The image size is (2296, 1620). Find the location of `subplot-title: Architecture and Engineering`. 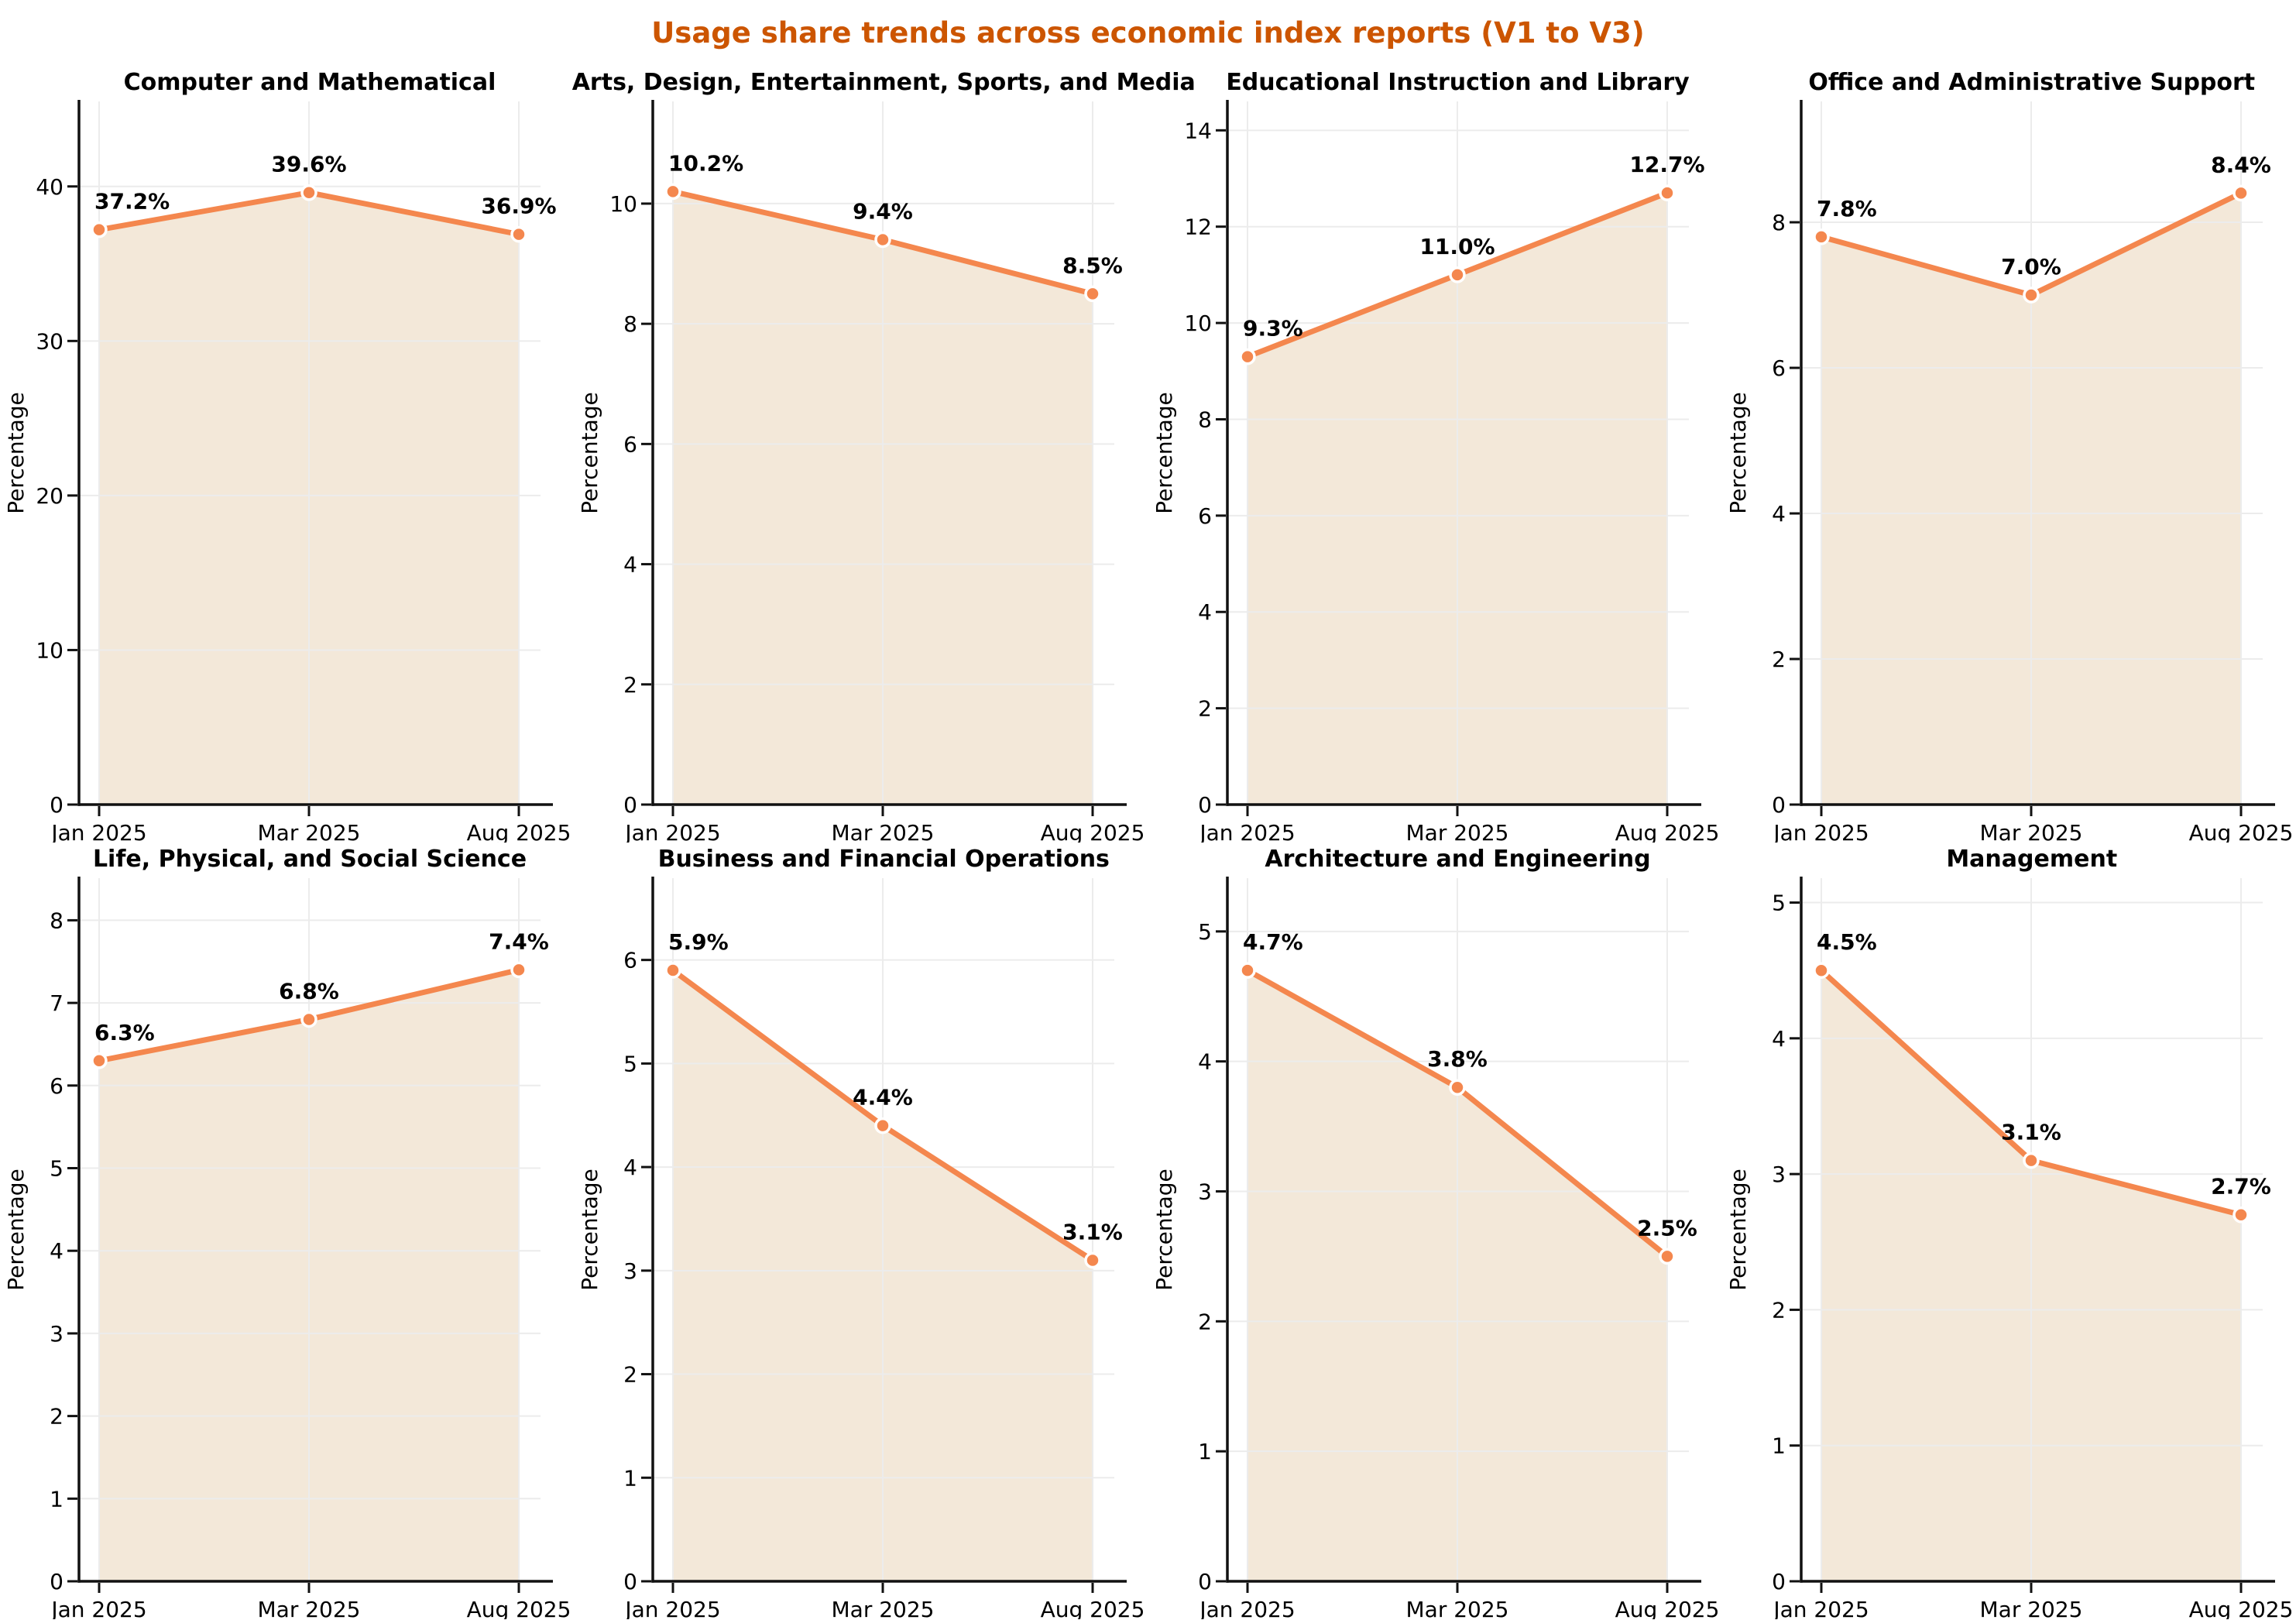

subplot-title: Architecture and Engineering is located at coordinates (1458, 859).